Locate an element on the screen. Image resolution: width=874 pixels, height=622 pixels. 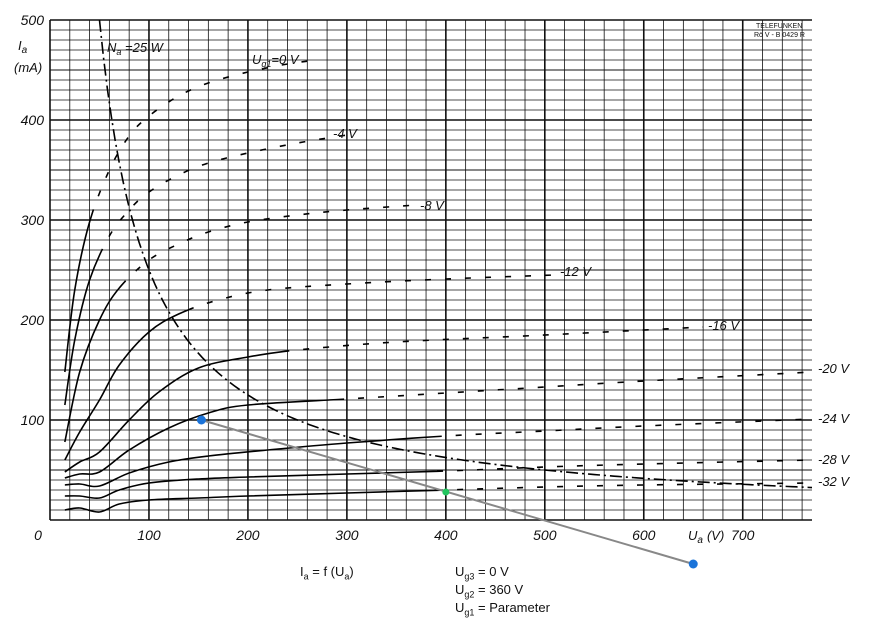
series-label-ug1-0v: Ug1=0 V is located at coordinates (276, 60).